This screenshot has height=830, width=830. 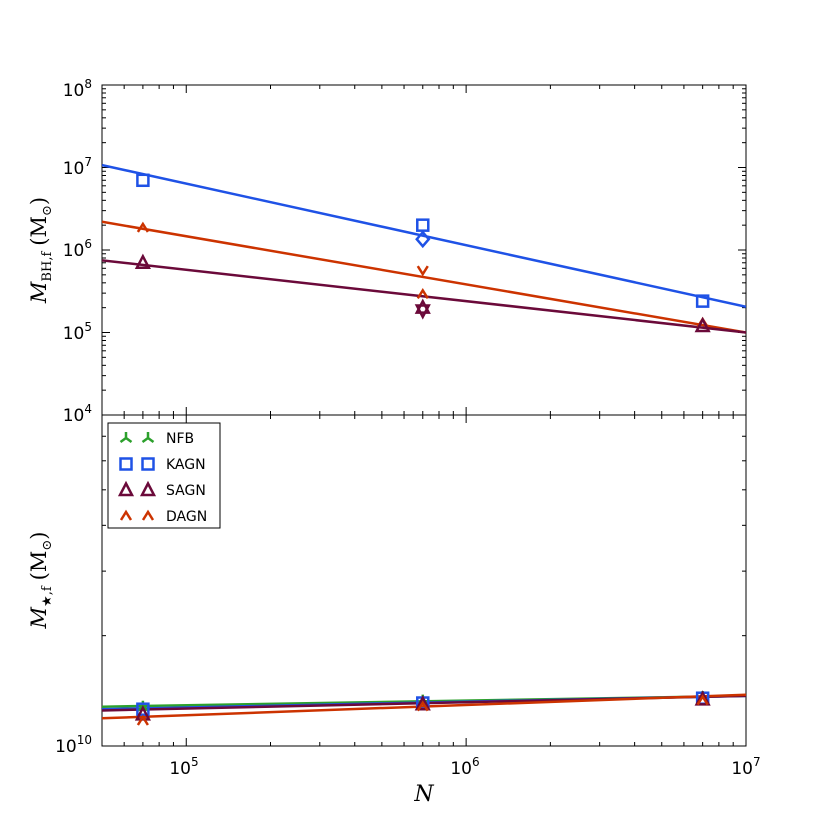 I want to click on y-tick-label: 10⁴, so click(x=77, y=414).